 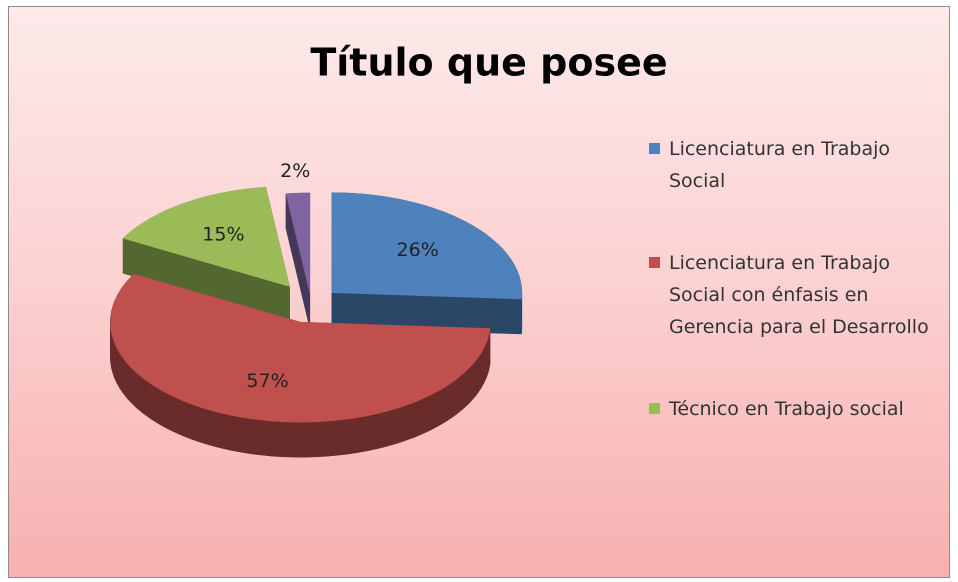 I want to click on legend-item: Licenciatura en Trabajo Social, so click(x=799, y=165).